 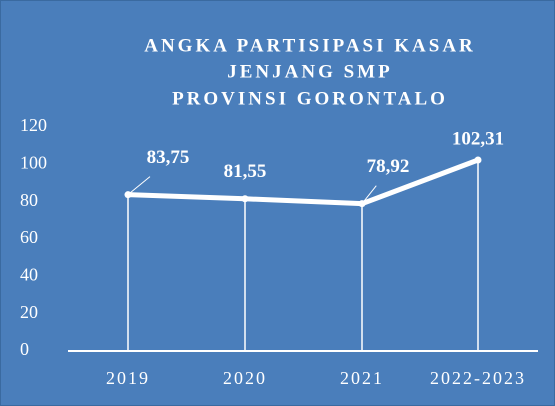 What do you see at coordinates (478, 378) in the screenshot?
I see `x-tick-label: 2022-2023` at bounding box center [478, 378].